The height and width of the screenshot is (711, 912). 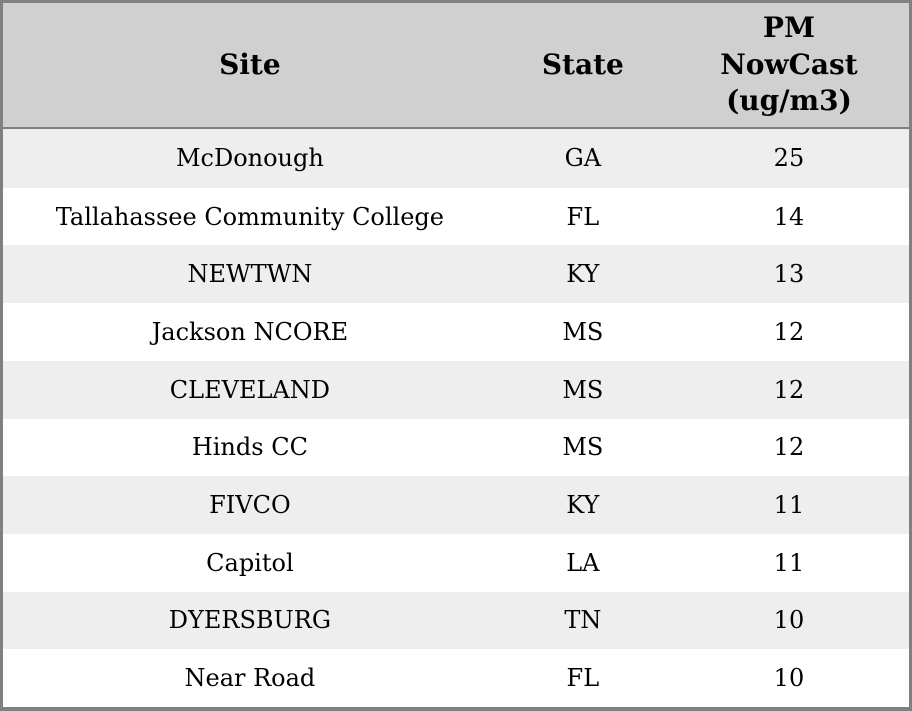 What do you see at coordinates (249, 158) in the screenshot?
I see `site-cell: McDonough` at bounding box center [249, 158].